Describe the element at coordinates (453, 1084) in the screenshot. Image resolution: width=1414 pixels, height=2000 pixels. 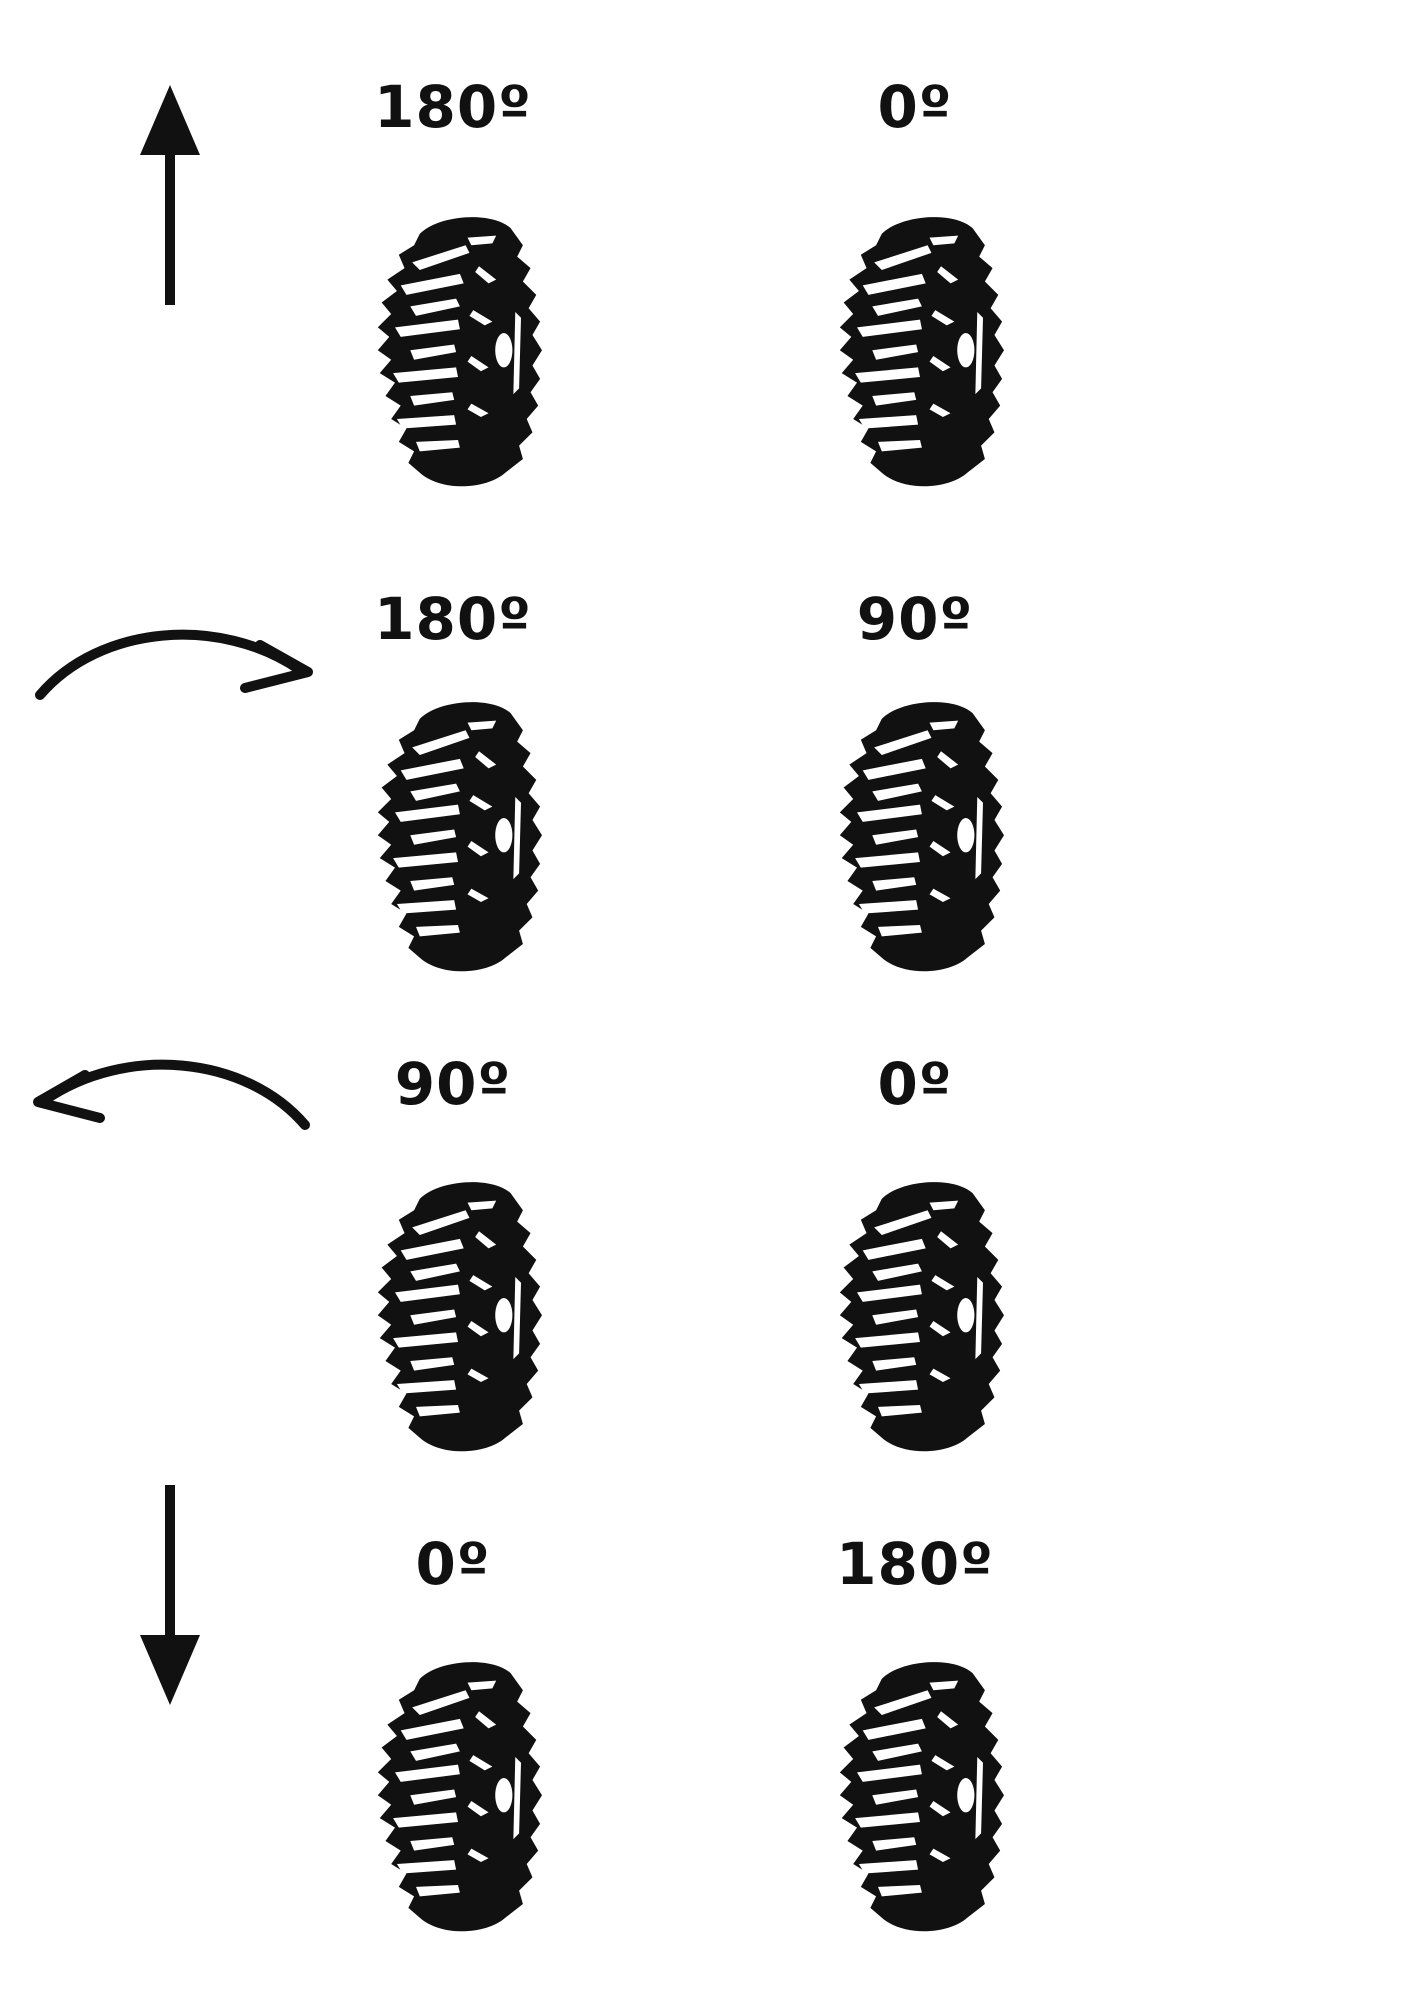
I see `row-3-left-angle-label: 90º` at that location.